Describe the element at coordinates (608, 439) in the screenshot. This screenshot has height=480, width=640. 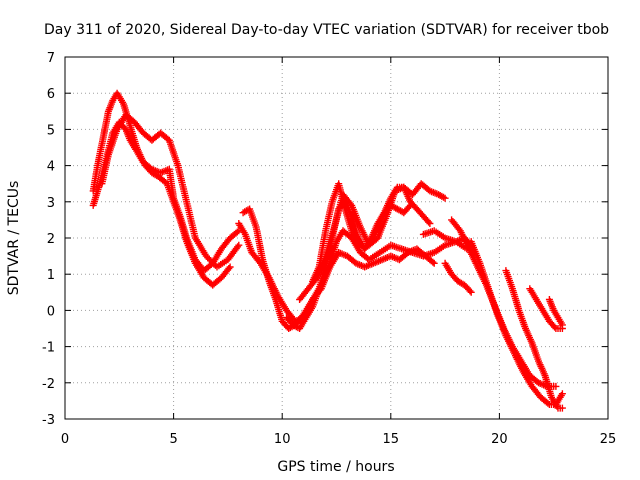
I see `x-tick-label: 25` at that location.